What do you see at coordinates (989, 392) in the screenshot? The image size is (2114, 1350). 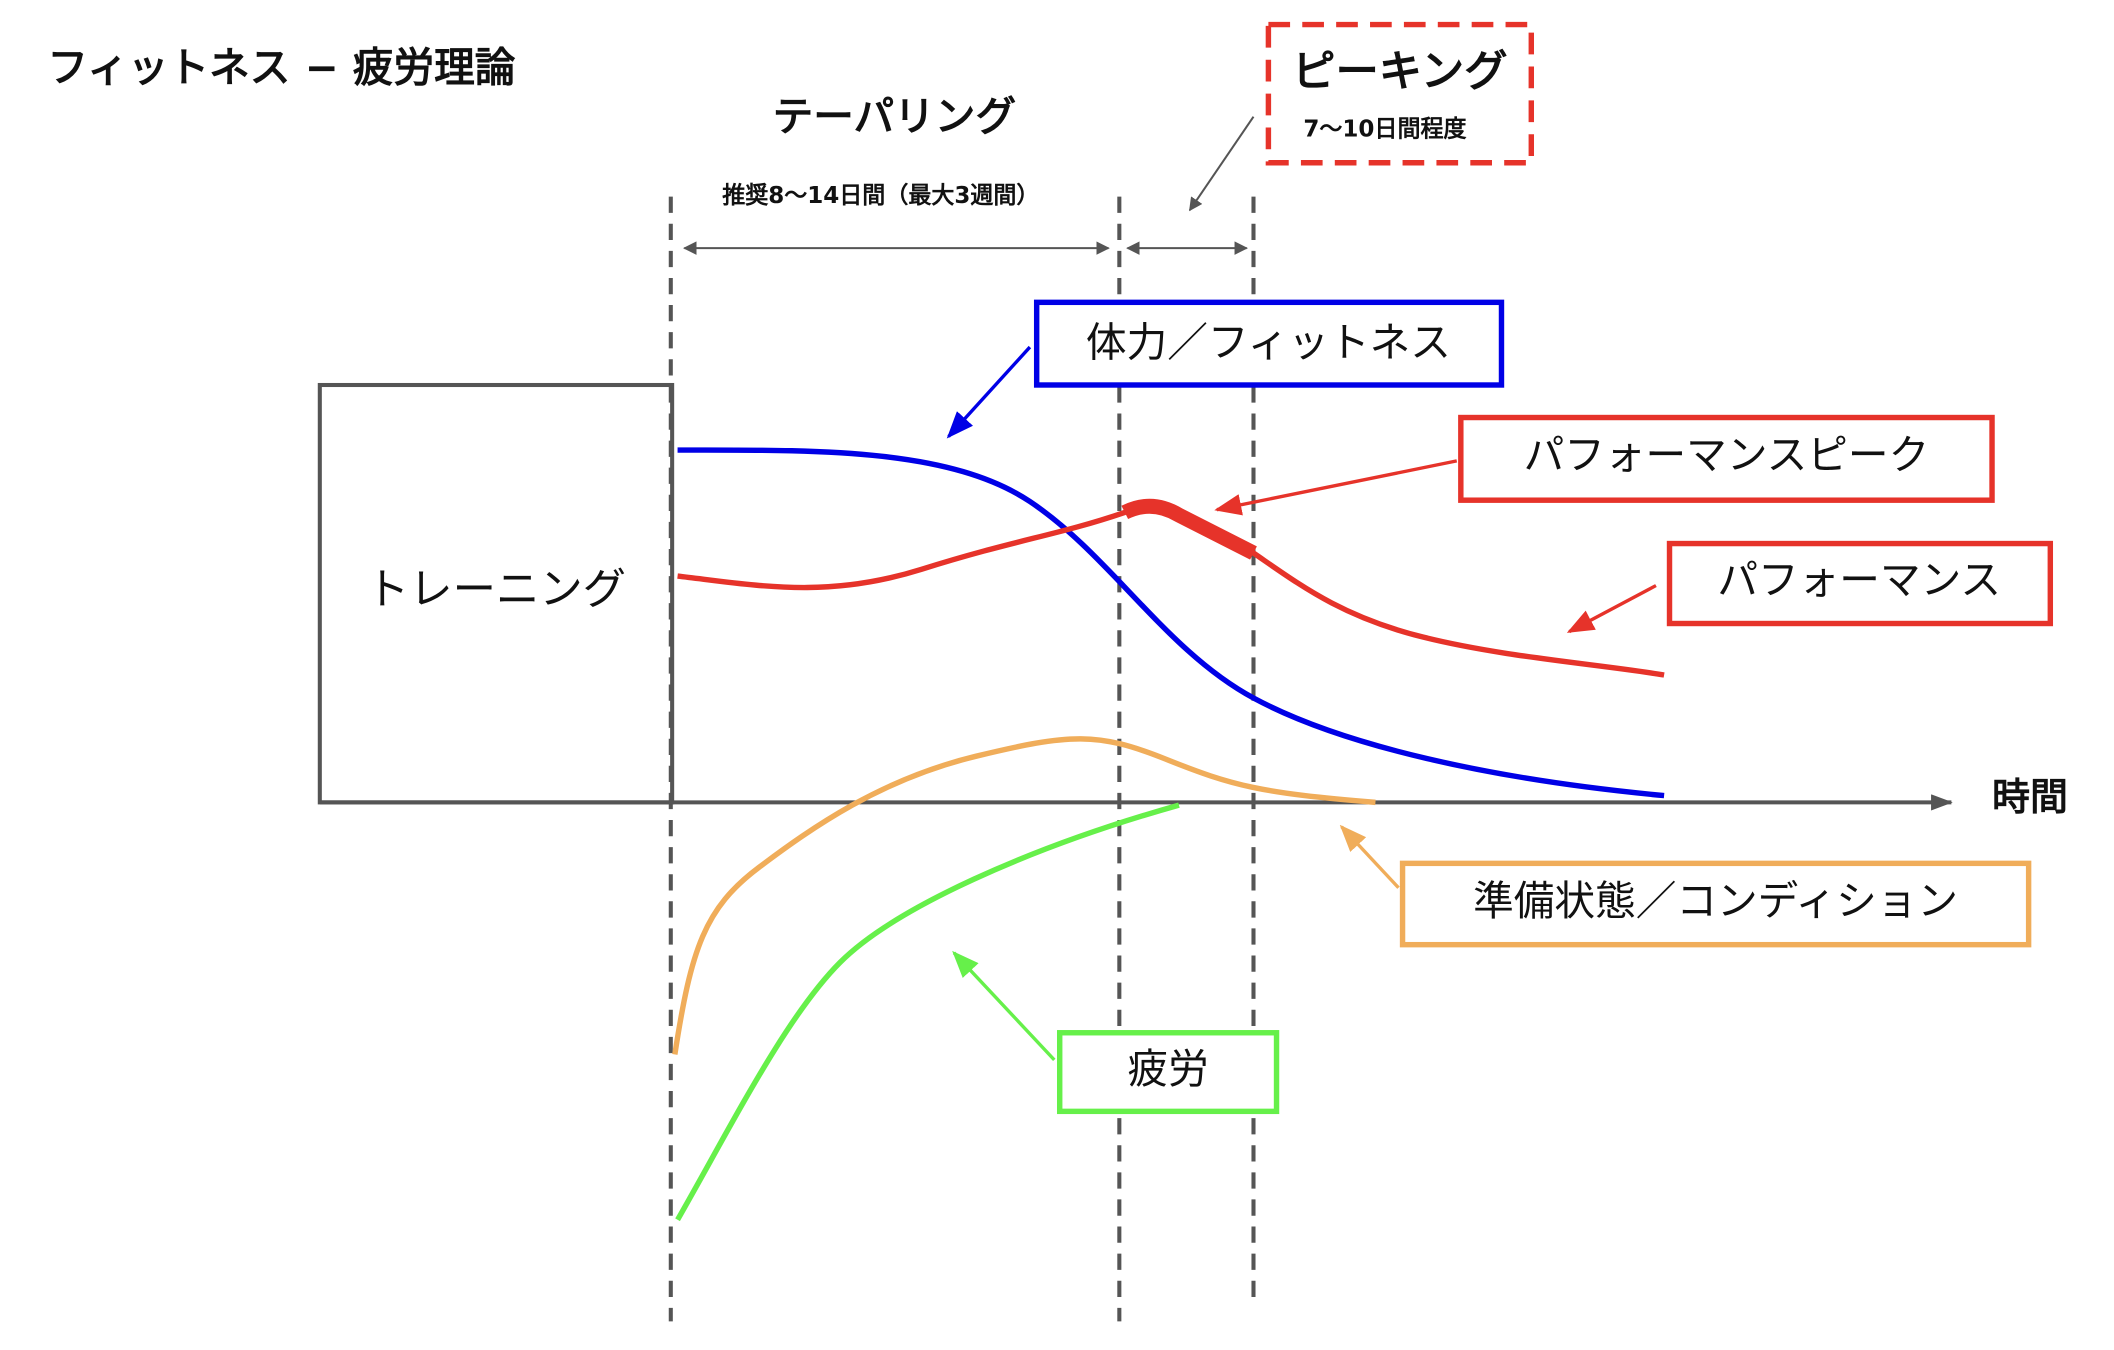 I see `fitness-arrow` at bounding box center [989, 392].